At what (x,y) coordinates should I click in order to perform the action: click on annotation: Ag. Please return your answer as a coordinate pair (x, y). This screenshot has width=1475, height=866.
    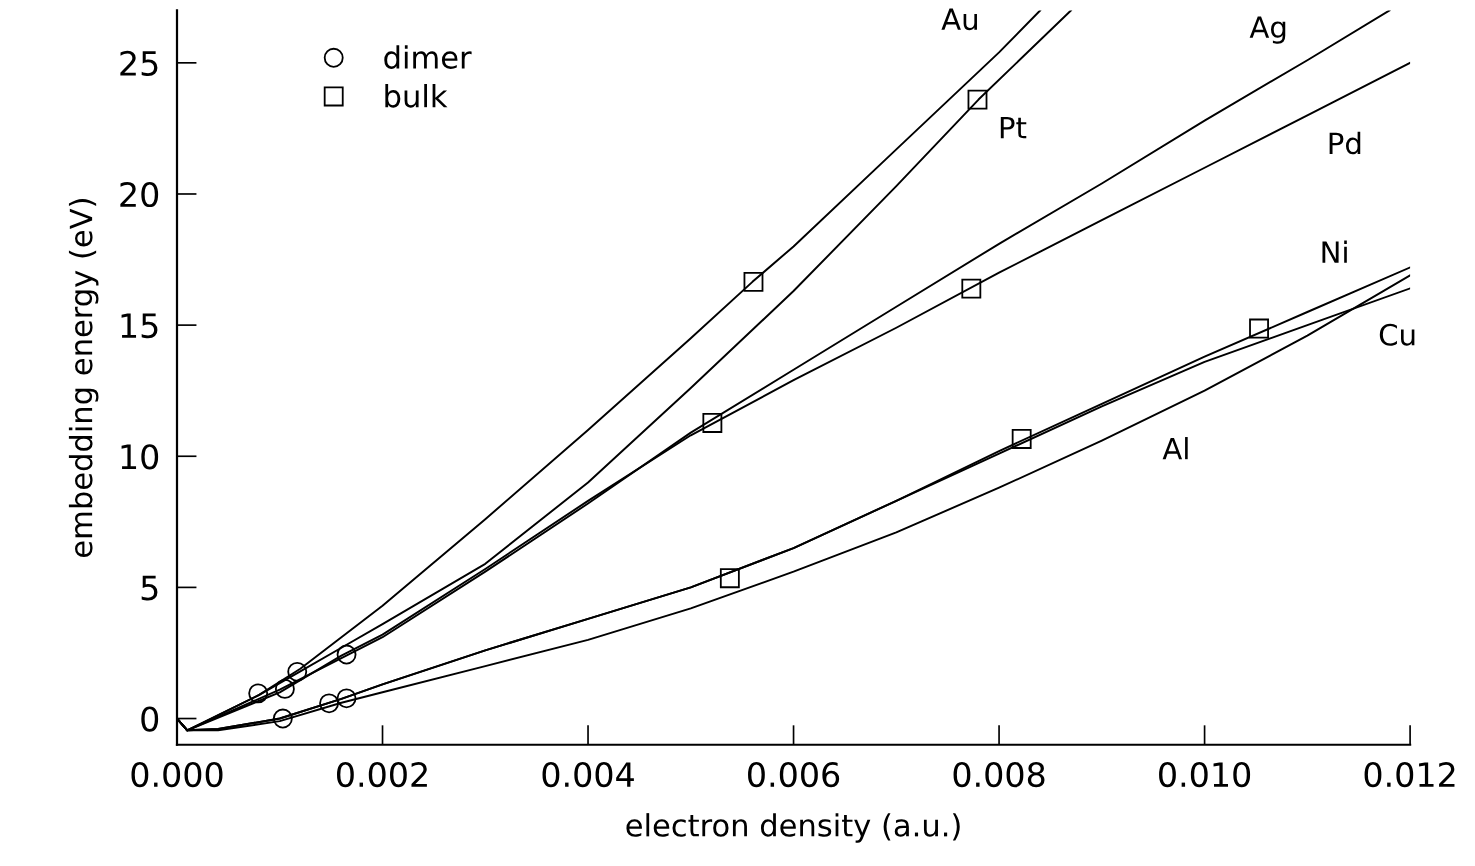
    Looking at the image, I should click on (1267, 30).